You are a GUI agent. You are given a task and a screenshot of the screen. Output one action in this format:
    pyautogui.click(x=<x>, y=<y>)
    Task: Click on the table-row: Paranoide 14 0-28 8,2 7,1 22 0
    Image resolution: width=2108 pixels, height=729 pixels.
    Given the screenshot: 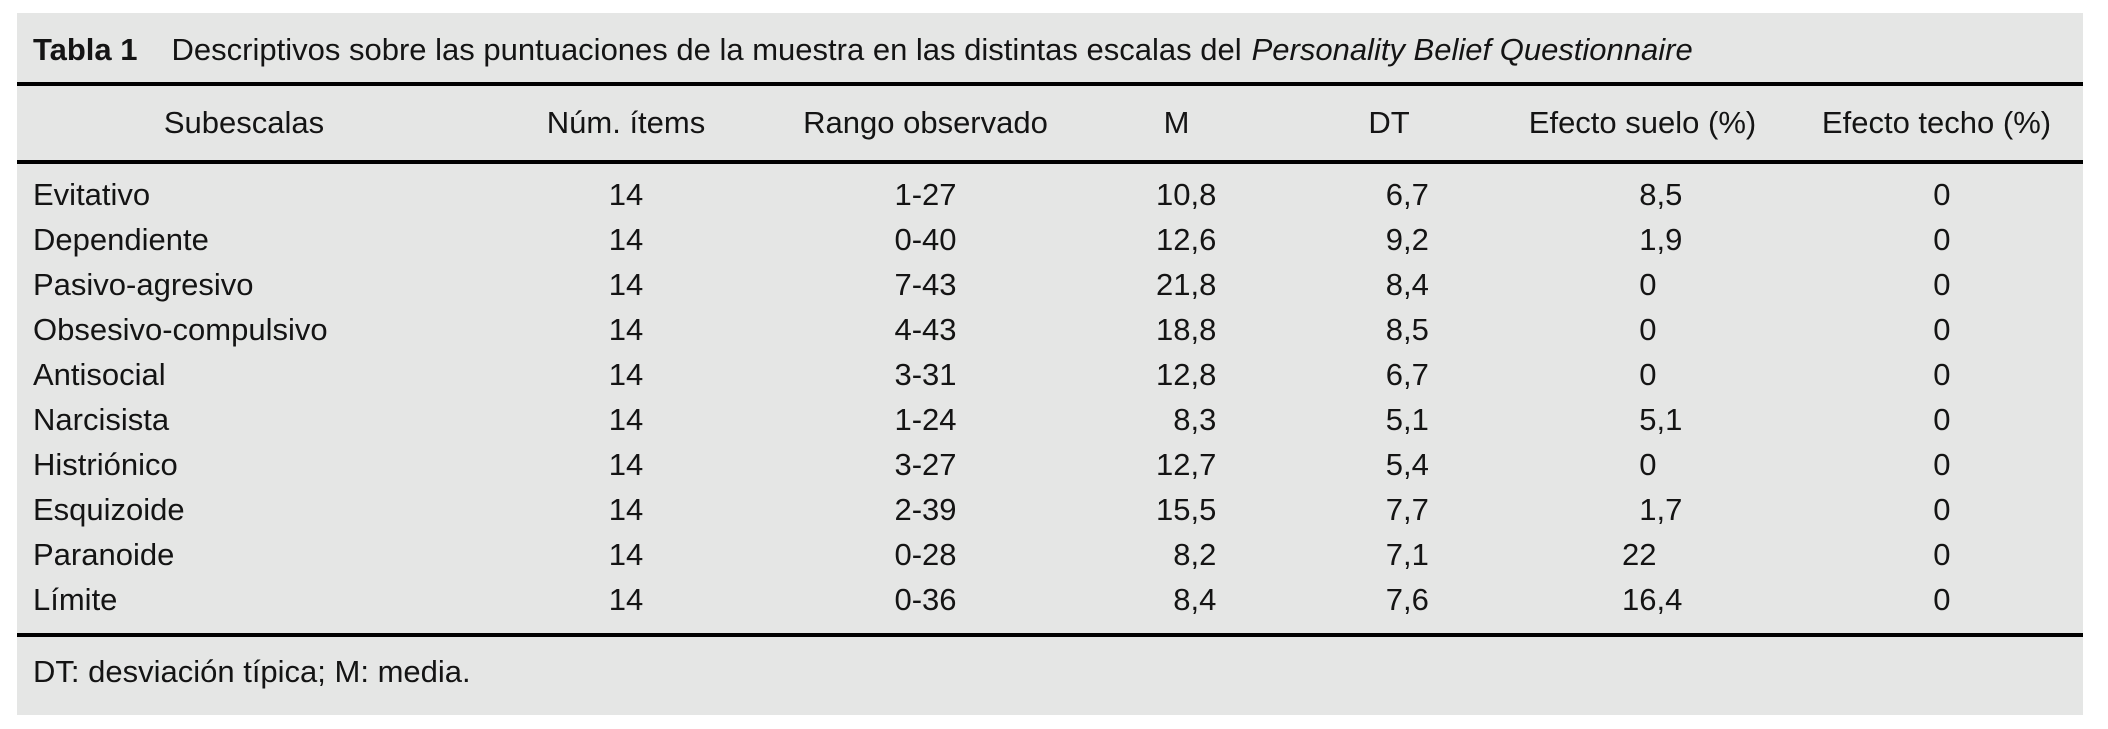 What is the action you would take?
    pyautogui.click(x=1050, y=554)
    